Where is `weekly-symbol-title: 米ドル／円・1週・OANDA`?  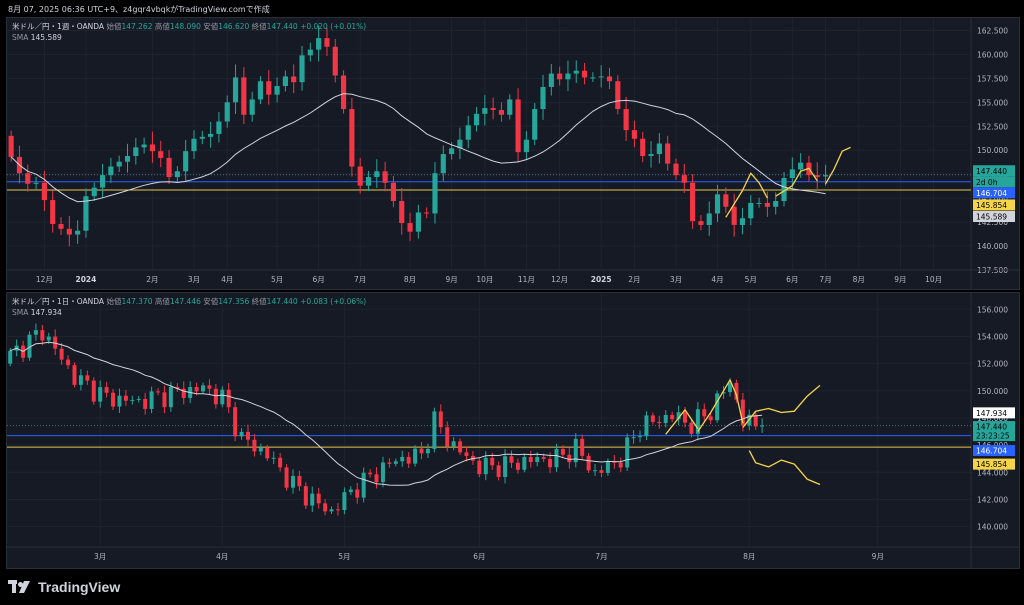 weekly-symbol-title: 米ドル／円・1週・OANDA is located at coordinates (58, 26).